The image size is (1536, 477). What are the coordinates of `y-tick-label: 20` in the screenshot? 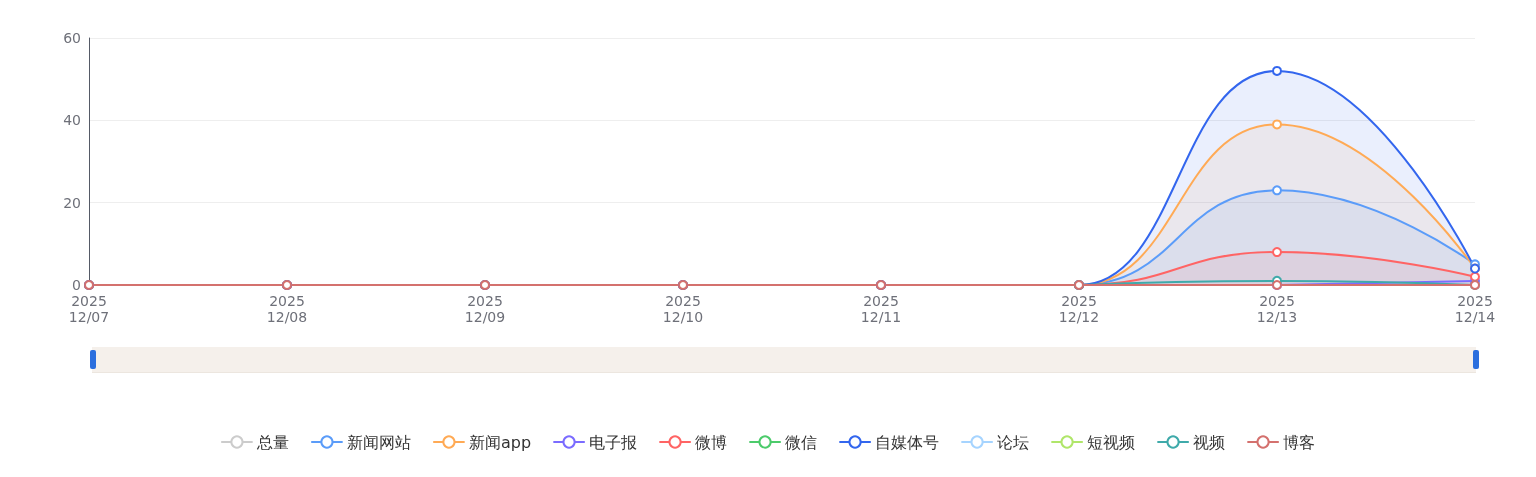 It's located at (72, 202).